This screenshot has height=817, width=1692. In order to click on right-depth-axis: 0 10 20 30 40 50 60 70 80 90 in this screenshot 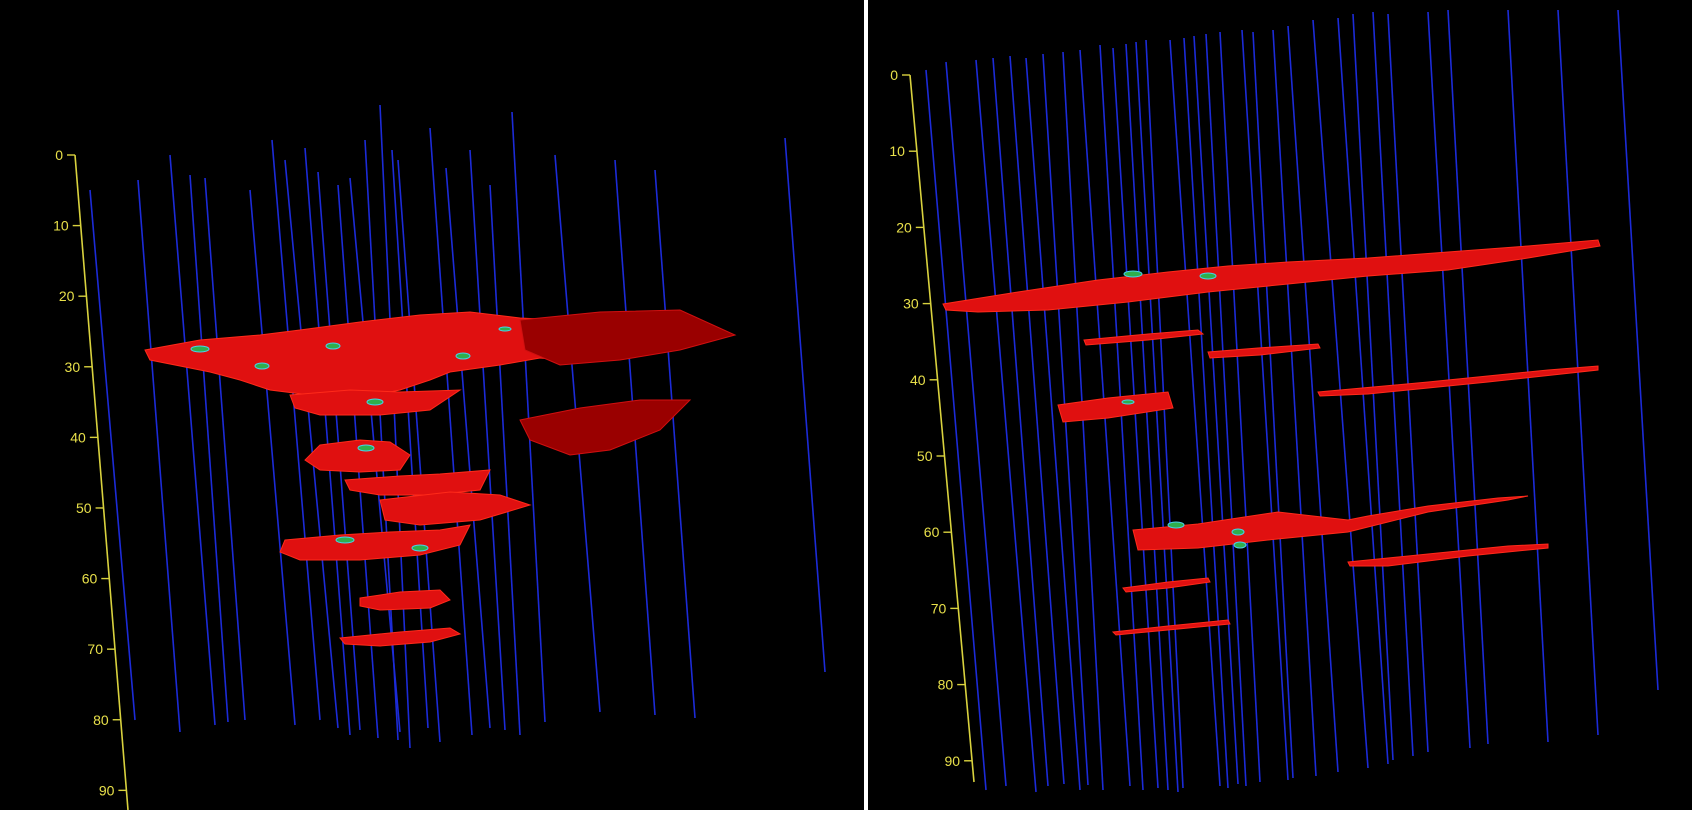, I will do `click(932, 425)`.